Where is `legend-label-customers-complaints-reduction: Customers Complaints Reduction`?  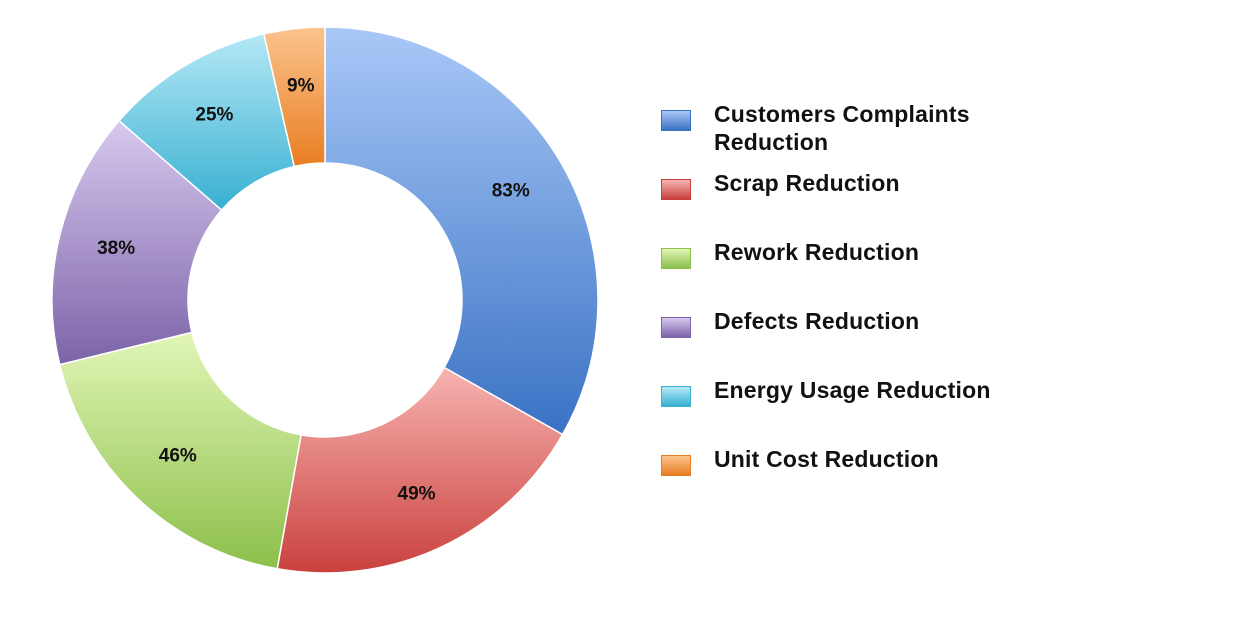
legend-label-customers-complaints-reduction: Customers Complaints Reduction is located at coordinates (842, 128).